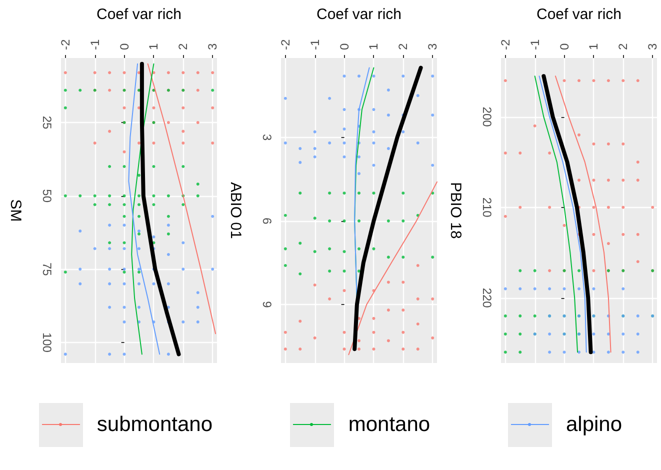 The image size is (661, 470). What do you see at coordinates (95, 44) in the screenshot?
I see `x-tick-label: -1` at bounding box center [95, 44].